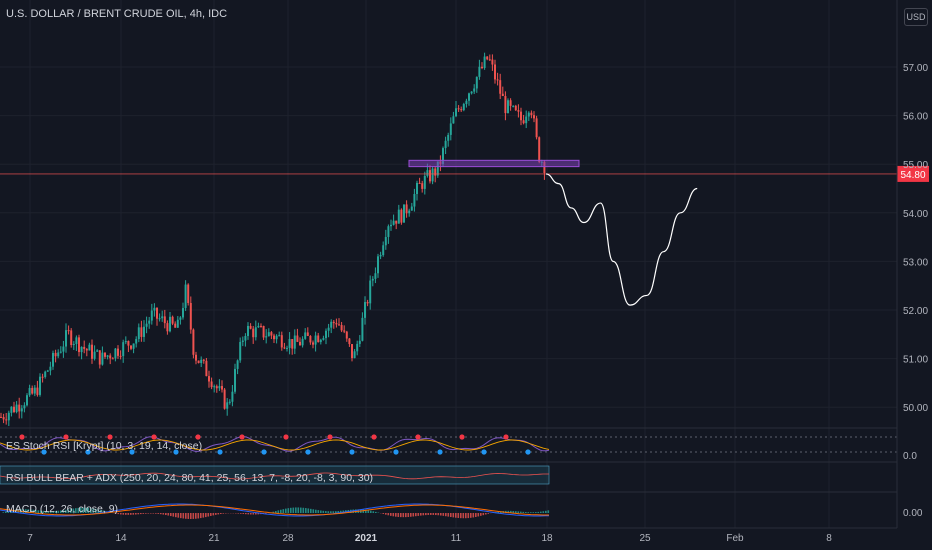  What do you see at coordinates (275, 445) in the screenshot?
I see `stoch-signal` at bounding box center [275, 445].